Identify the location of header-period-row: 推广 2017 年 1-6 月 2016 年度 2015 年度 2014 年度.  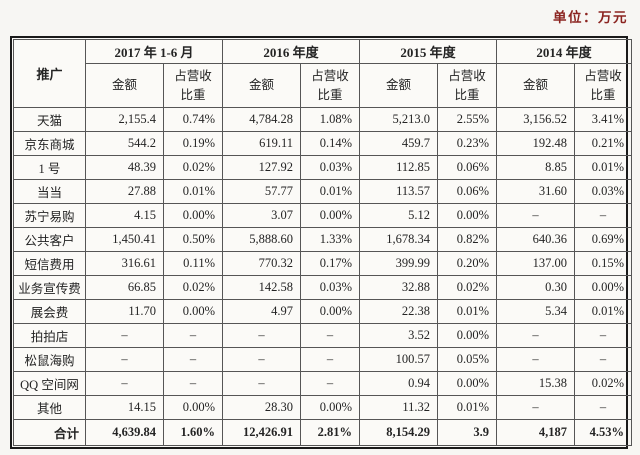
(323, 73).